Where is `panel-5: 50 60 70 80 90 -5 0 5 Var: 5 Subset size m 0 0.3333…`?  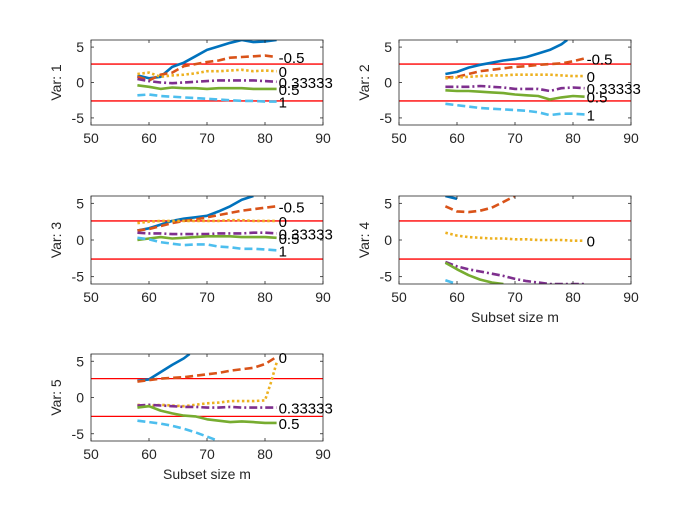 panel-5: 50 60 70 80 90 -5 0 5 Var: 5 Subset size m 0 0.3333… is located at coordinates (190, 416).